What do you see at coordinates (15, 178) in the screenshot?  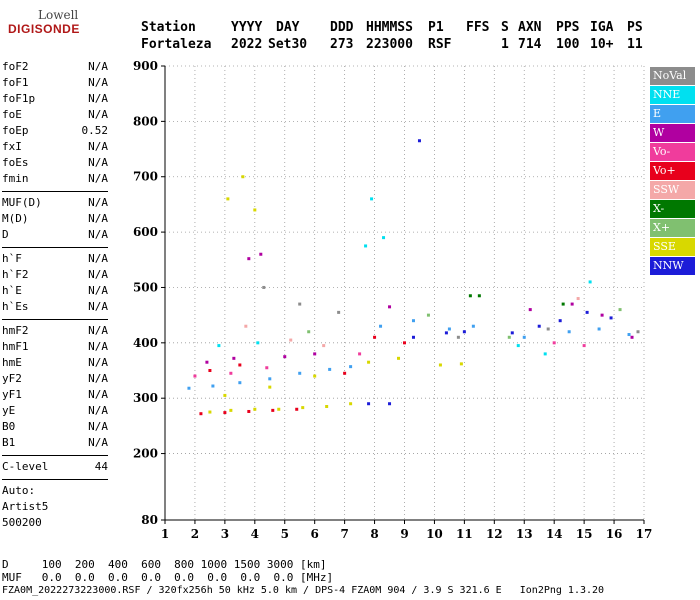 I see `param-name: fmin` at bounding box center [15, 178].